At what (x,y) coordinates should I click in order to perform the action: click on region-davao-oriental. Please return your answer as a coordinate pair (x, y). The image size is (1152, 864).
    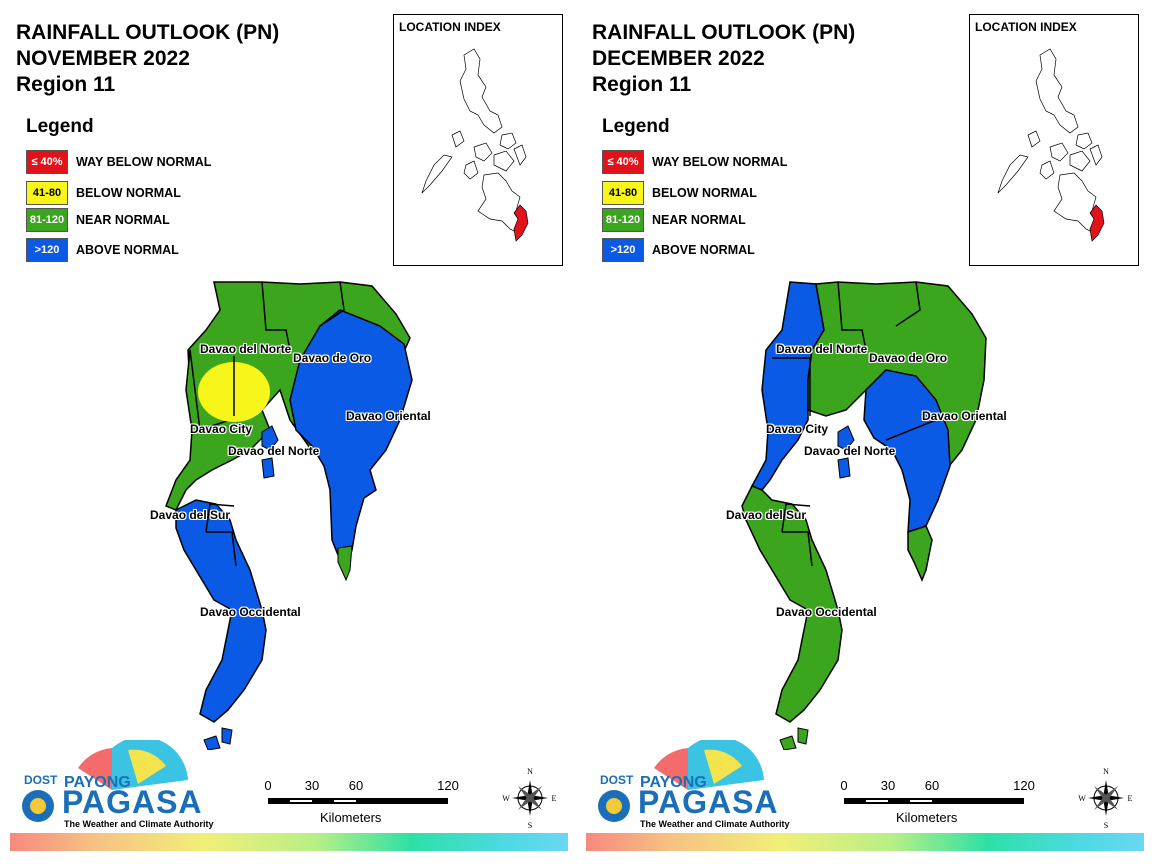
    Looking at the image, I should click on (351, 440).